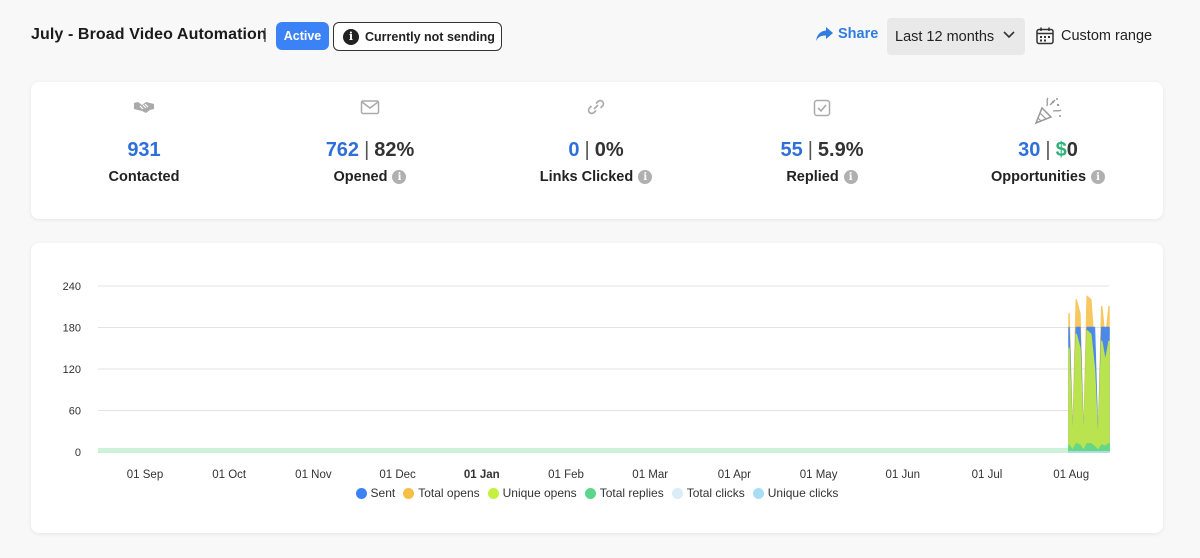 The image size is (1200, 558). I want to click on x-tick-label: 01 Aug, so click(1071, 475).